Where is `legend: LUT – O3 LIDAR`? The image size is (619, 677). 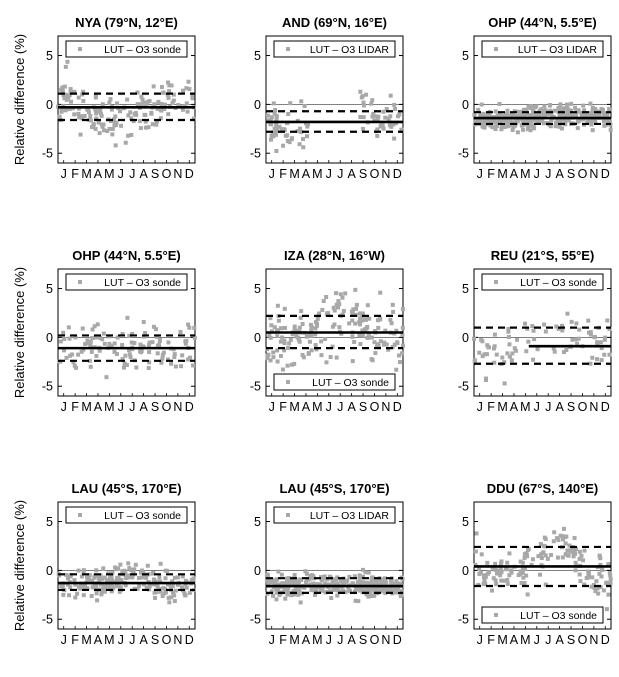 legend: LUT – O3 LIDAR is located at coordinates (334, 515).